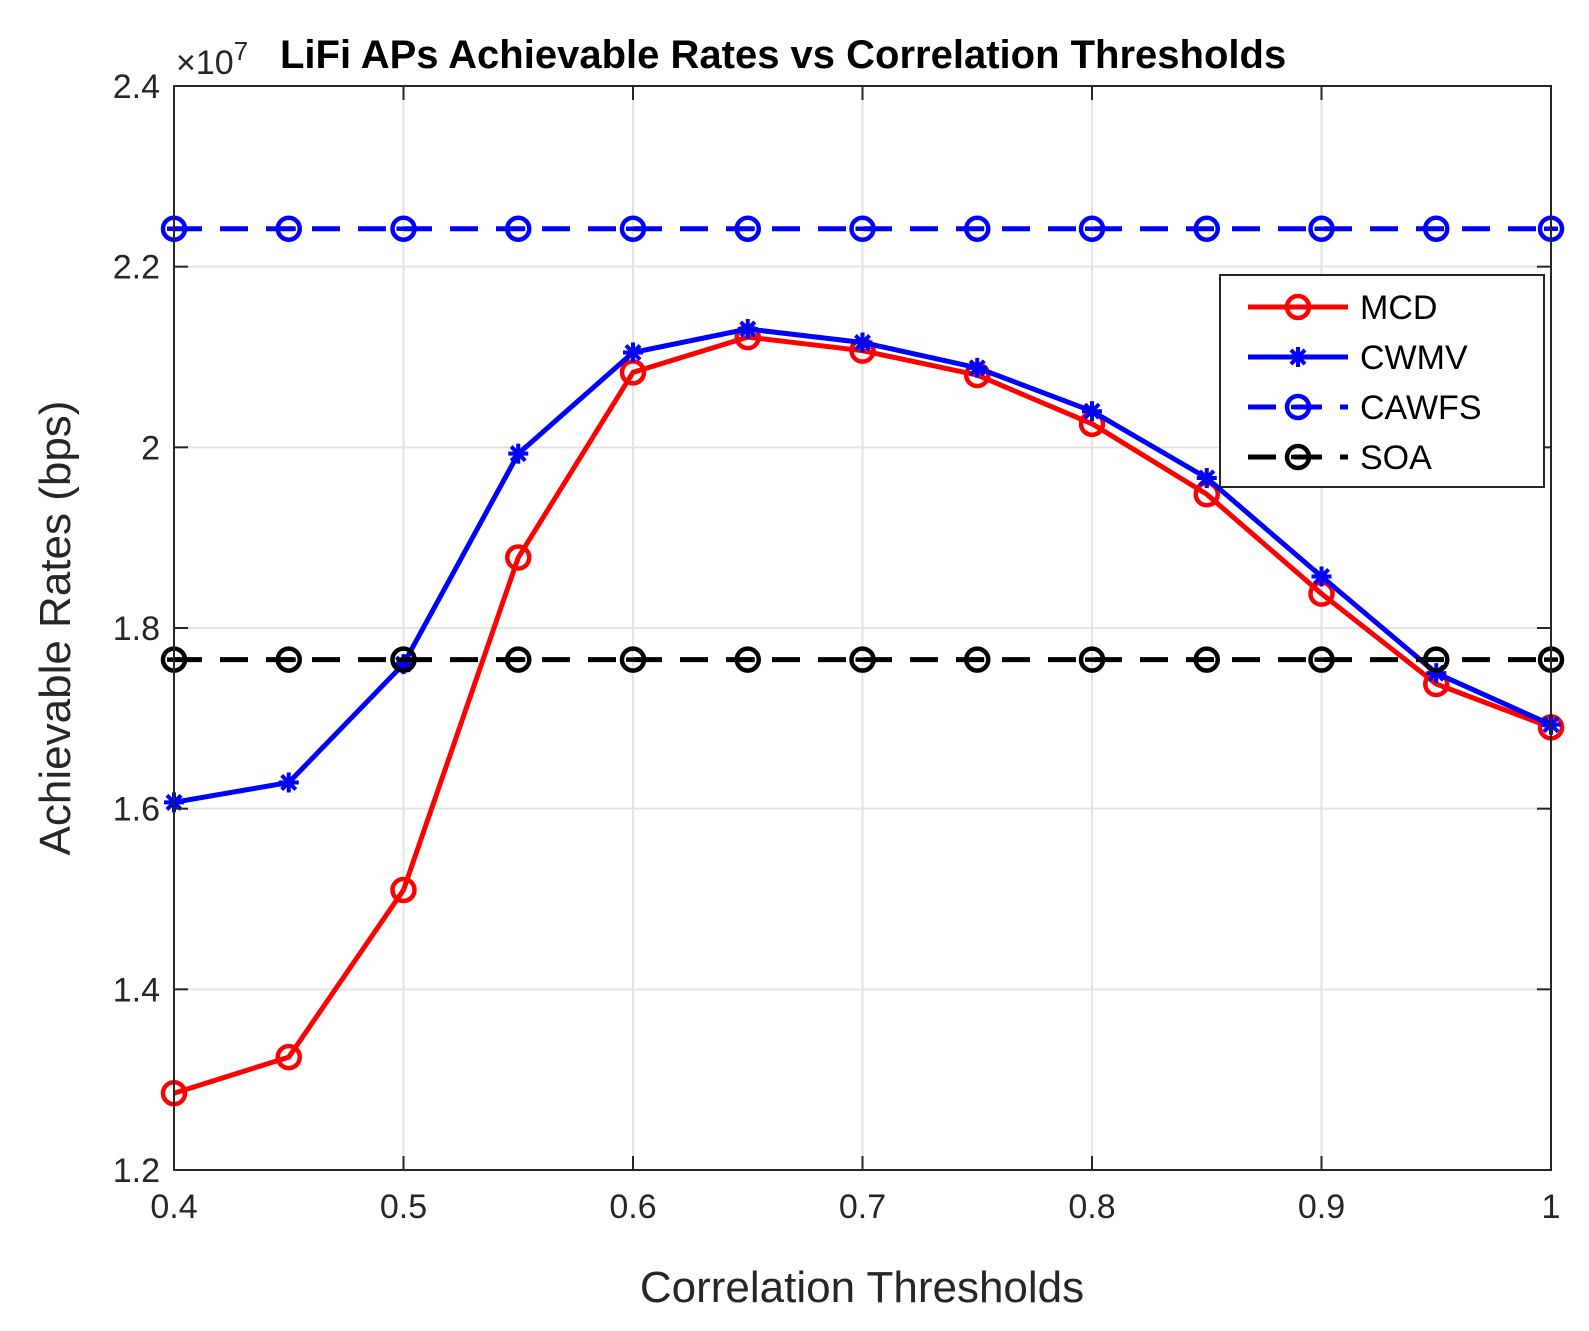 This screenshot has width=1589, height=1331. I want to click on legend-item-cawfs: CAWFS, so click(1365, 408).